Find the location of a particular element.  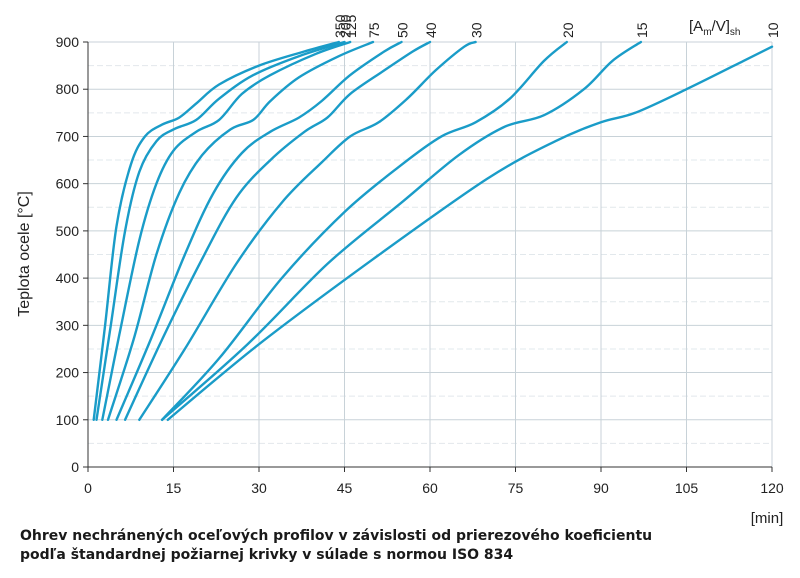

x-tick-label: 45 is located at coordinates (345, 488).